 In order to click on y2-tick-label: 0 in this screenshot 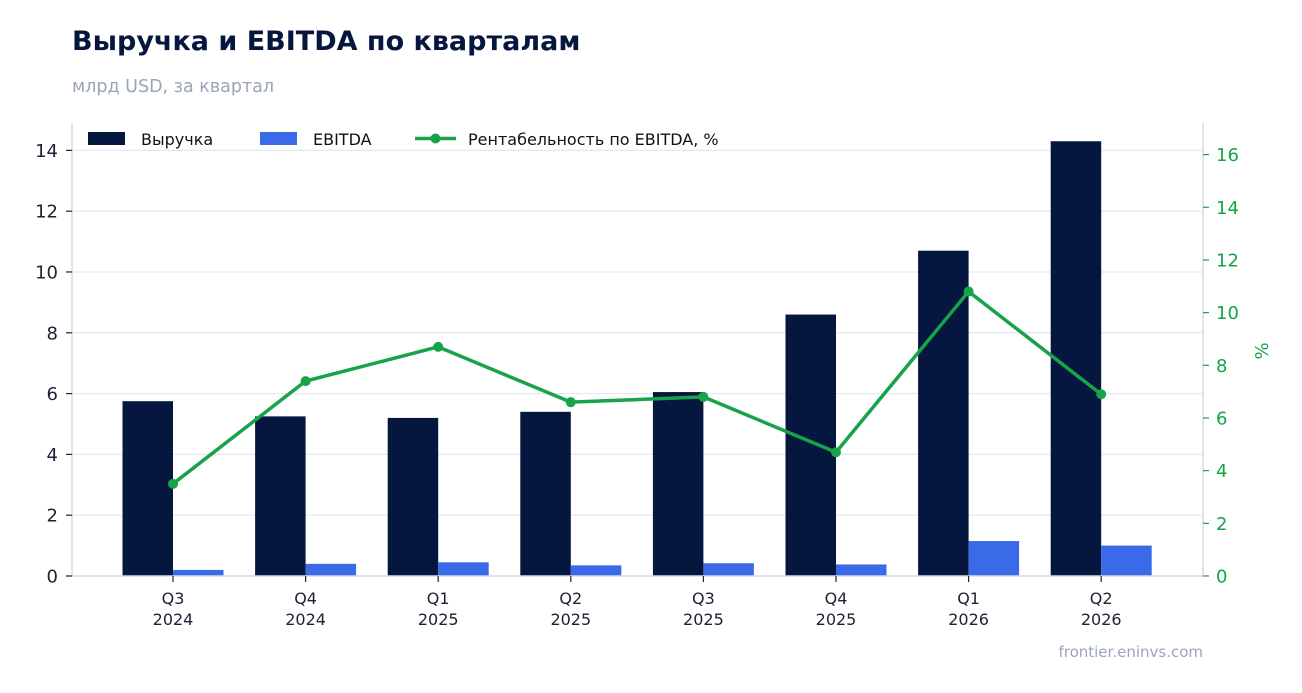, I will do `click(1221, 577)`.